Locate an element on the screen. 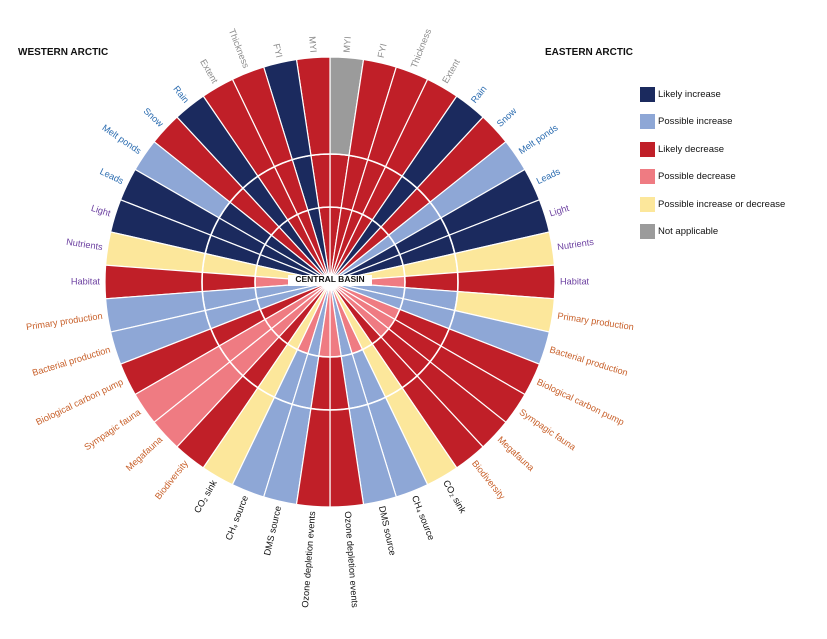 The width and height of the screenshot is (827, 639). east-label-sympagic-fauna: Sympagic fauna is located at coordinates (548, 430).